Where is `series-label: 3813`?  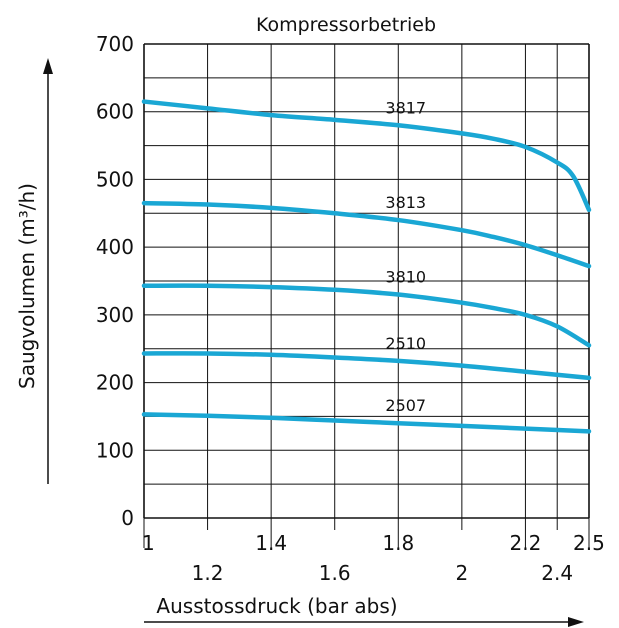
series-label: 3813 is located at coordinates (405, 202).